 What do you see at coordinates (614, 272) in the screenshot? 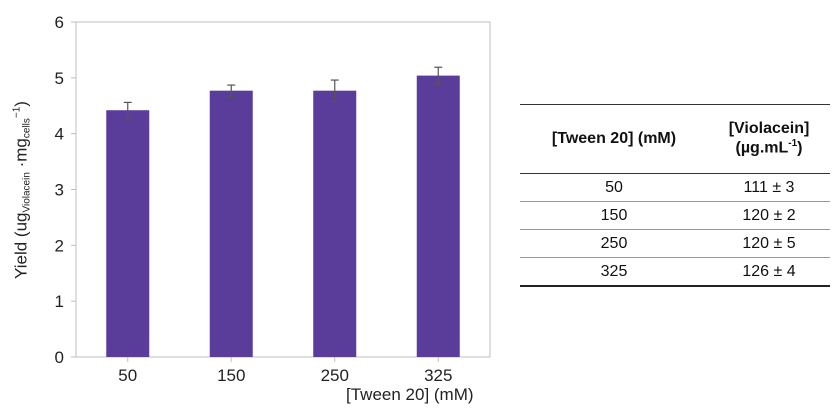
I see `cell-tween: 325` at bounding box center [614, 272].